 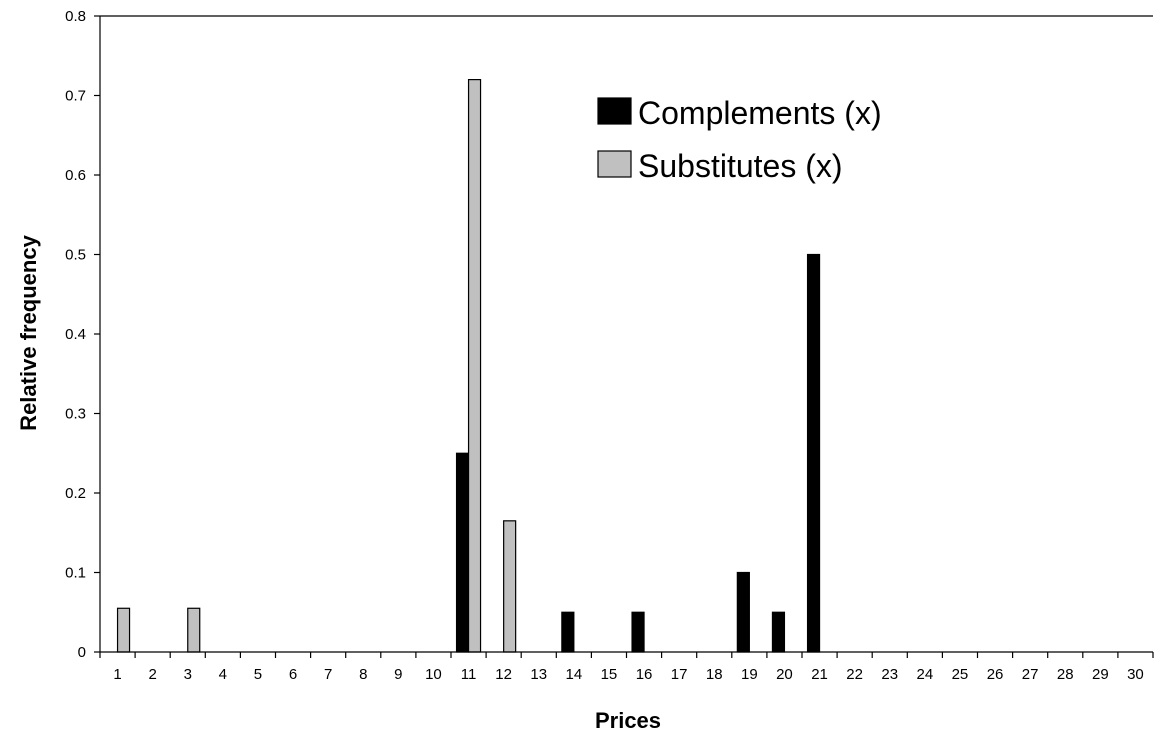 I want to click on y-tick-label: 0.6, so click(x=75, y=175).